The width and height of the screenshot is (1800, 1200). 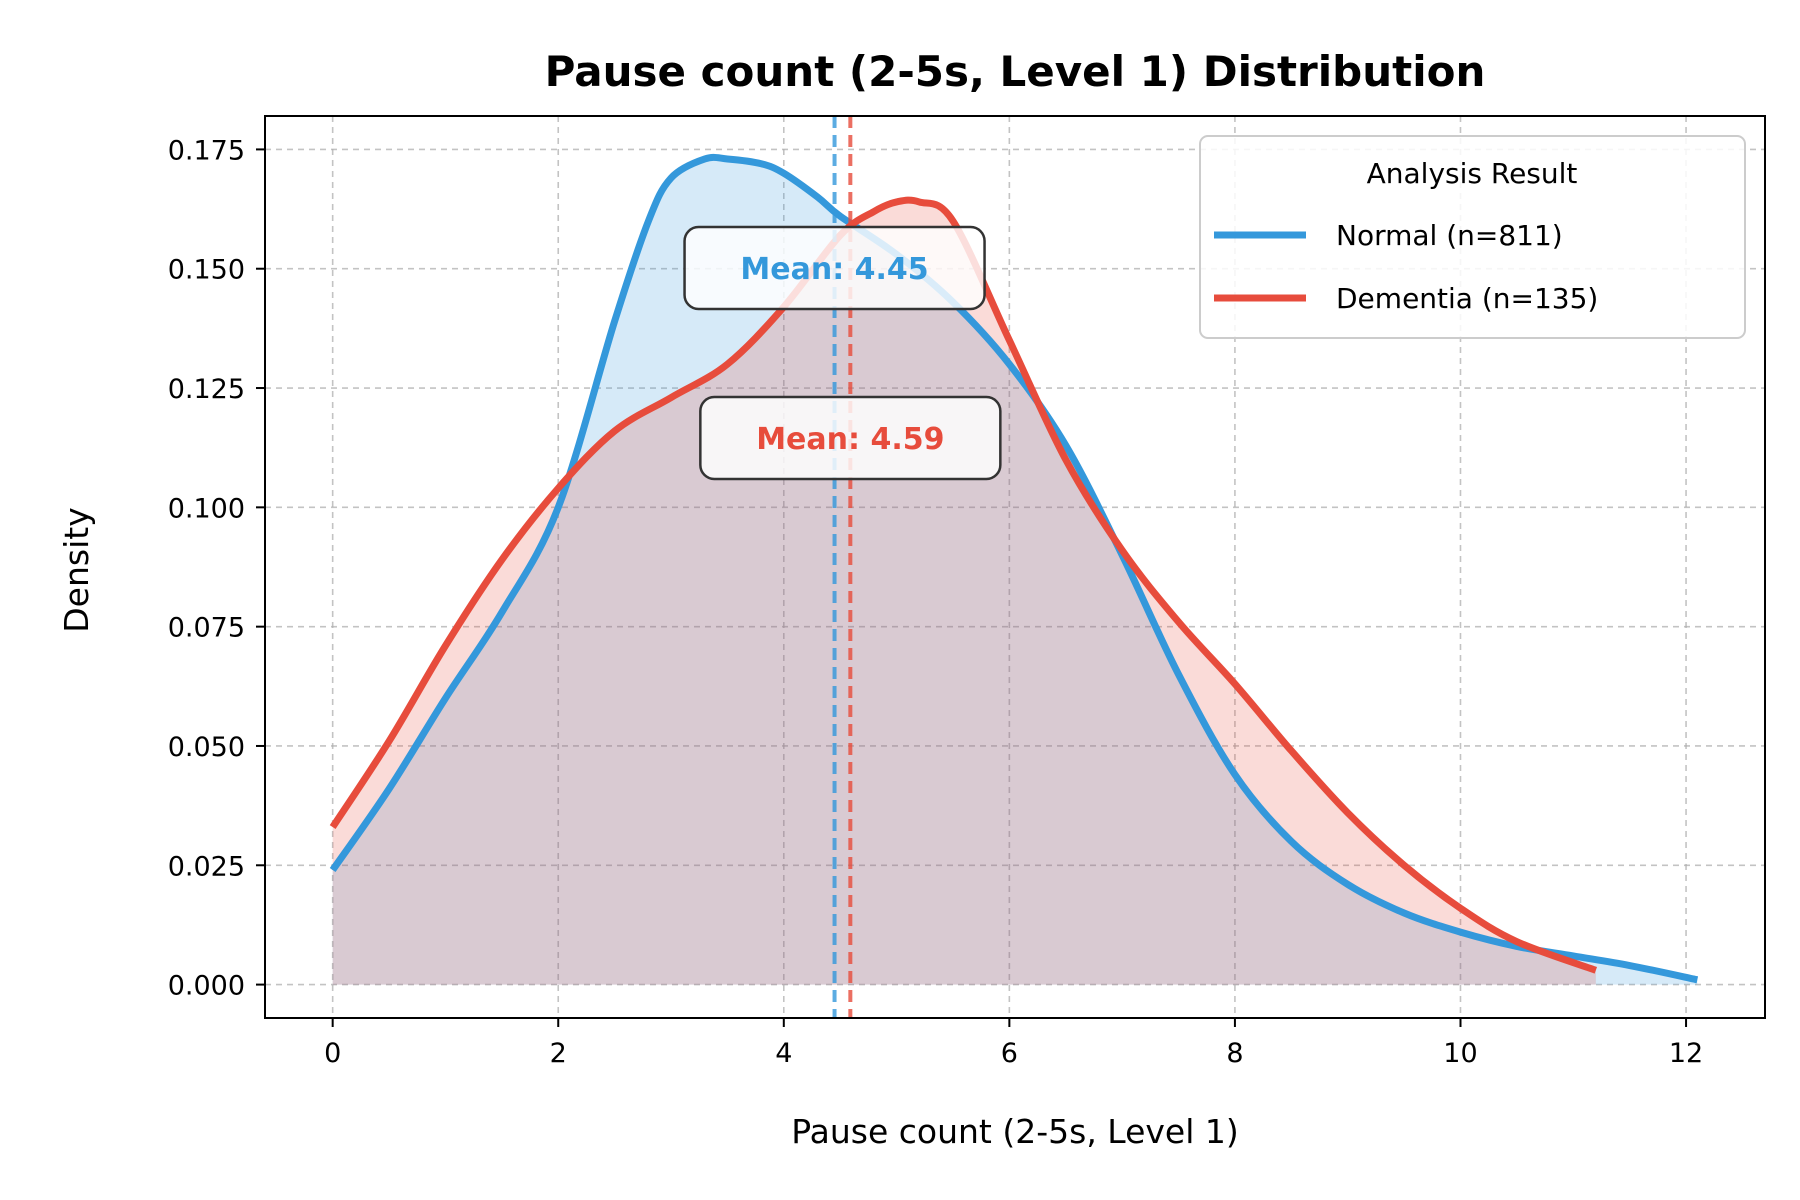 I want to click on x-tick-label: 8, so click(x=1234, y=1053).